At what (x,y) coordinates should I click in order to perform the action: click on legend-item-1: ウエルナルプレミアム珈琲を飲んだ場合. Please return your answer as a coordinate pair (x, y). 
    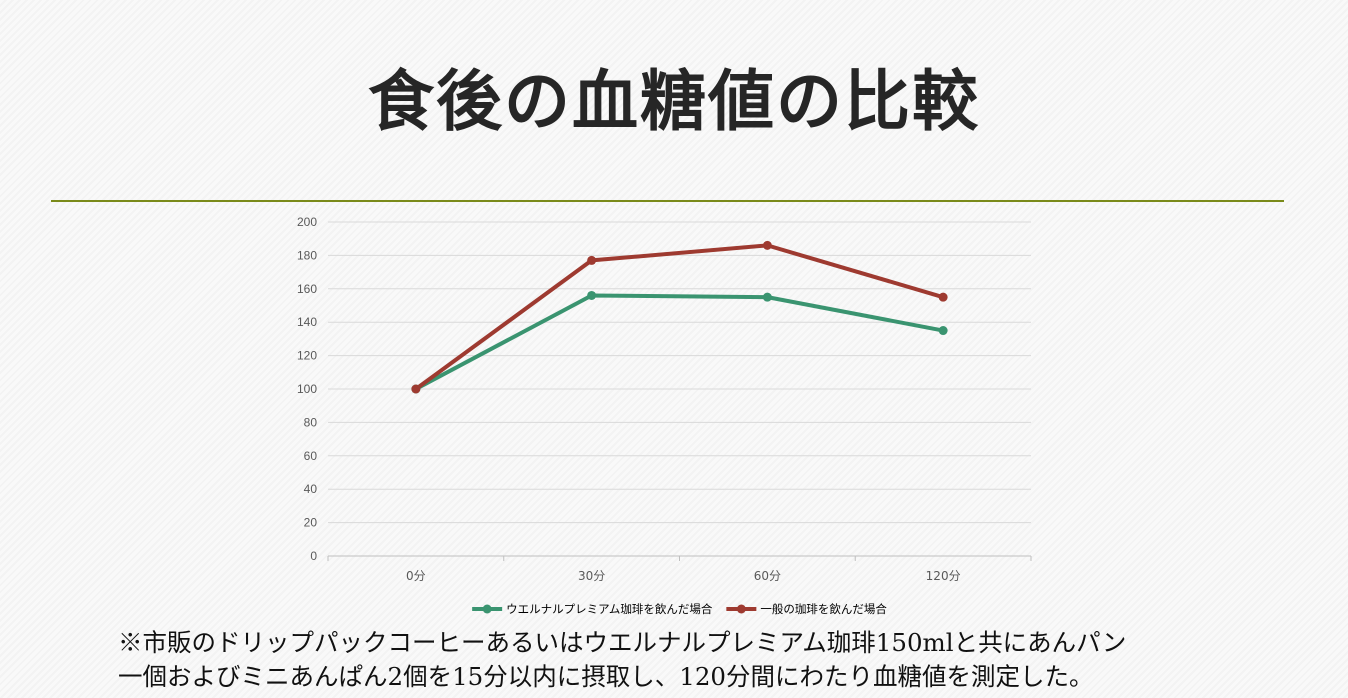
    Looking at the image, I should click on (592, 609).